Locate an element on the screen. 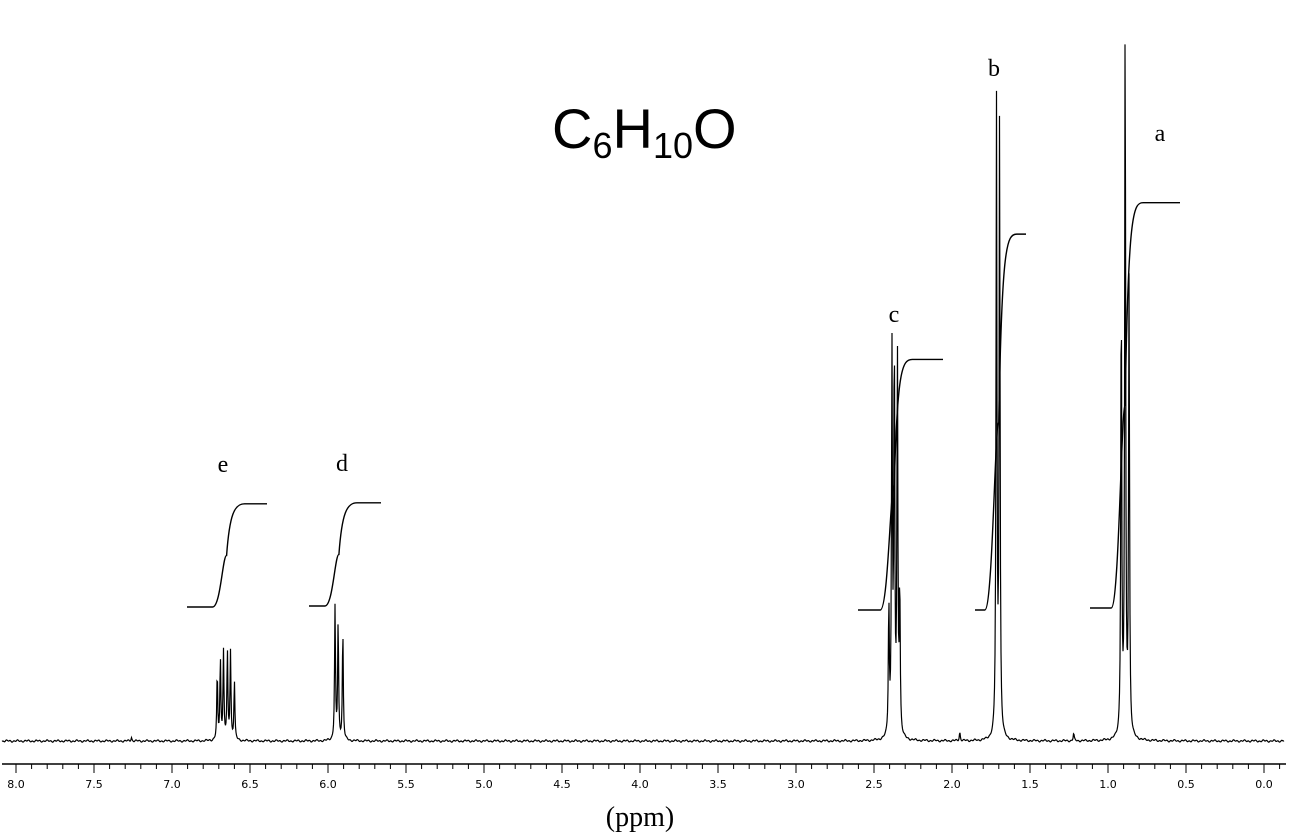 The width and height of the screenshot is (1289, 834). x-tick-label: 5.0 is located at coordinates (484, 784).